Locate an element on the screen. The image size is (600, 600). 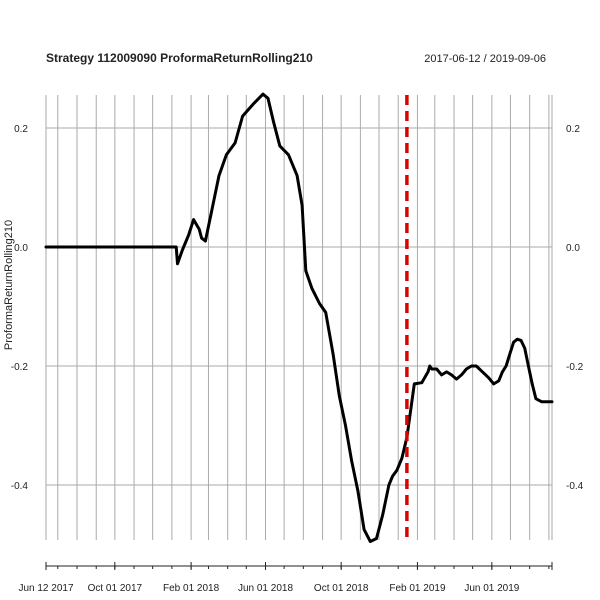
y-tick-label-right: 0.2 is located at coordinates (573, 129).